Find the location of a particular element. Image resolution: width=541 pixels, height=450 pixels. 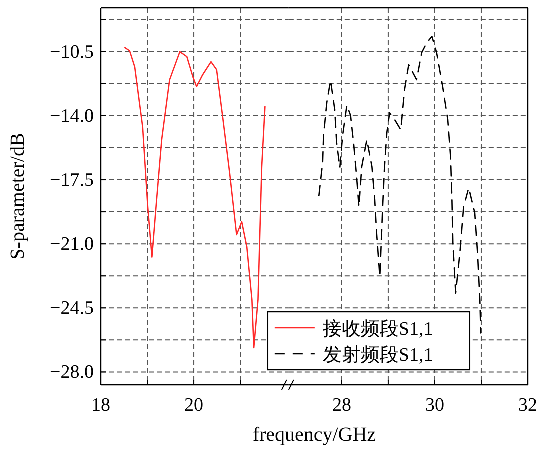

y-tick-label: −10.5 is located at coordinates (72, 52).